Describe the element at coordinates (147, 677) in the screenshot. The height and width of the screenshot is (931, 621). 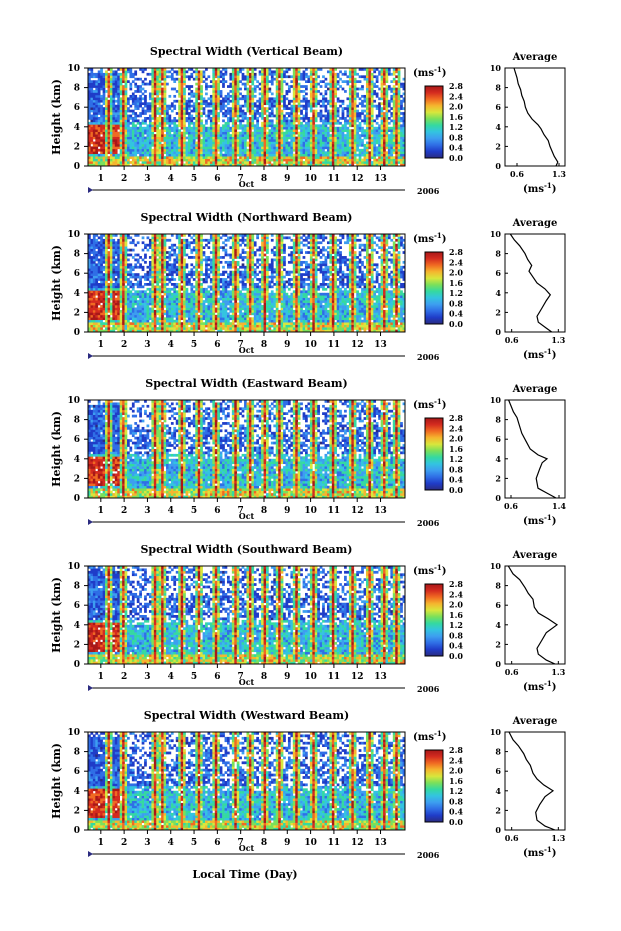
I see `x-tick-label: 3` at that location.